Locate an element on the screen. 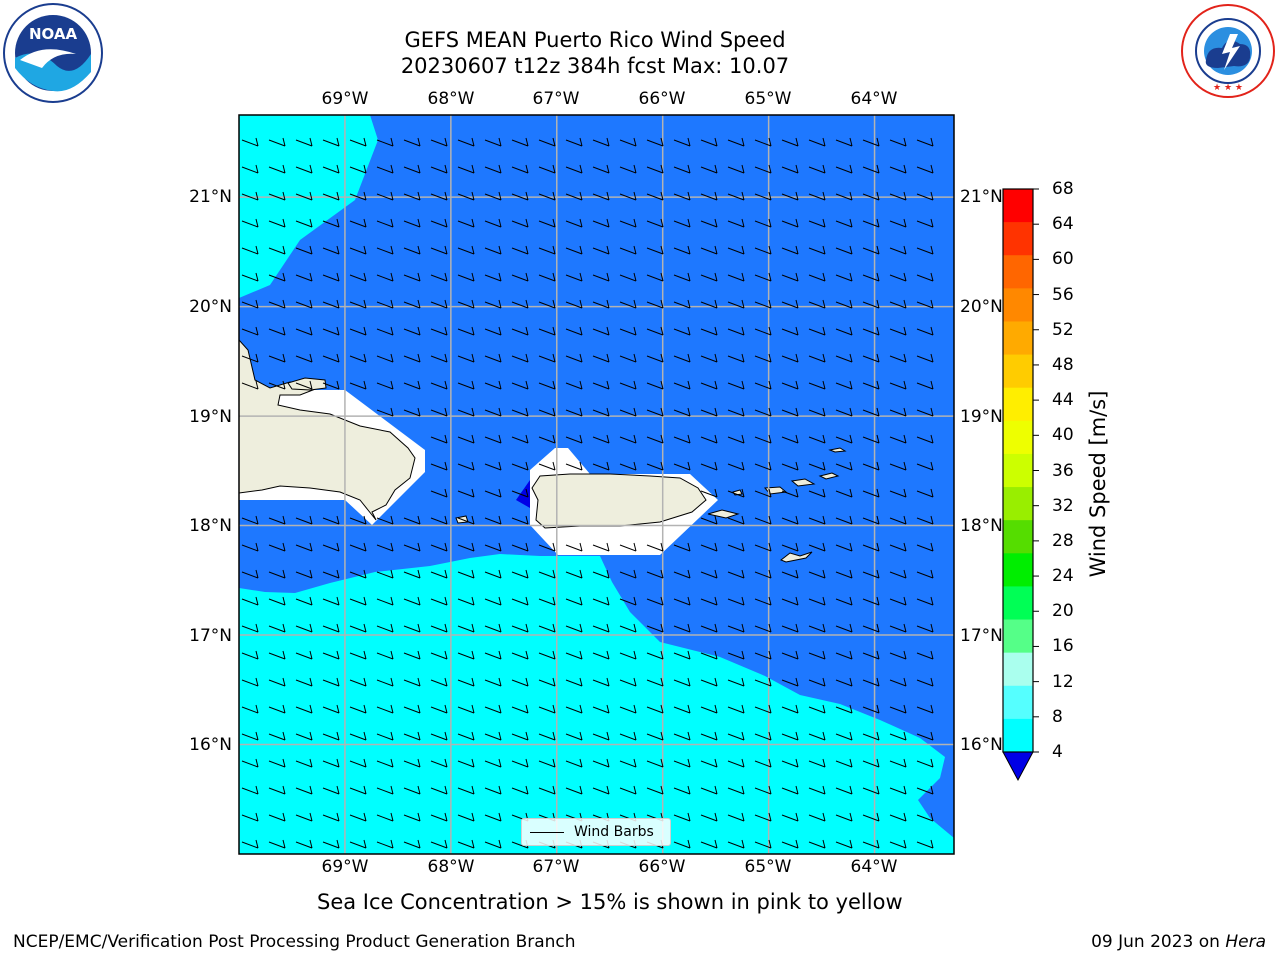 This screenshot has height=960, width=1280. colorbar-under-arrow is located at coordinates (1018, 766).